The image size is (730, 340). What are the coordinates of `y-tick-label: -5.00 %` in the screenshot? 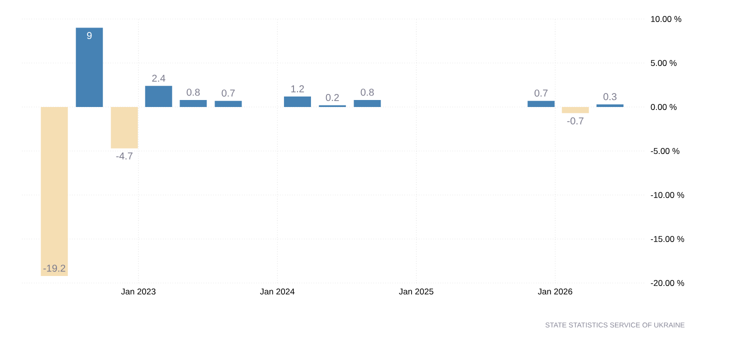 It's located at (665, 151).